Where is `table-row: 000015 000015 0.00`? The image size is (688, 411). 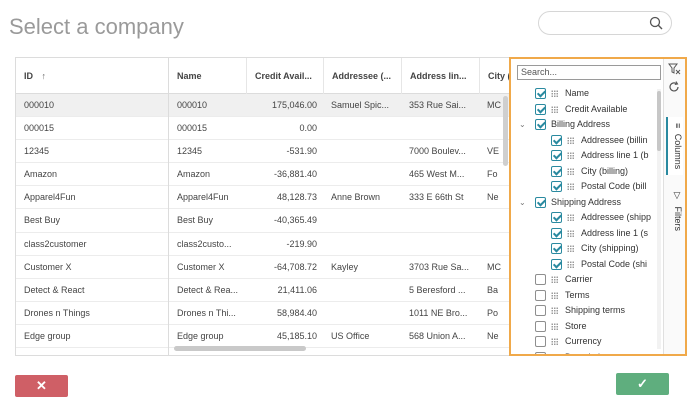
table-row: 000015 000015 0.00 is located at coordinates (262, 129).